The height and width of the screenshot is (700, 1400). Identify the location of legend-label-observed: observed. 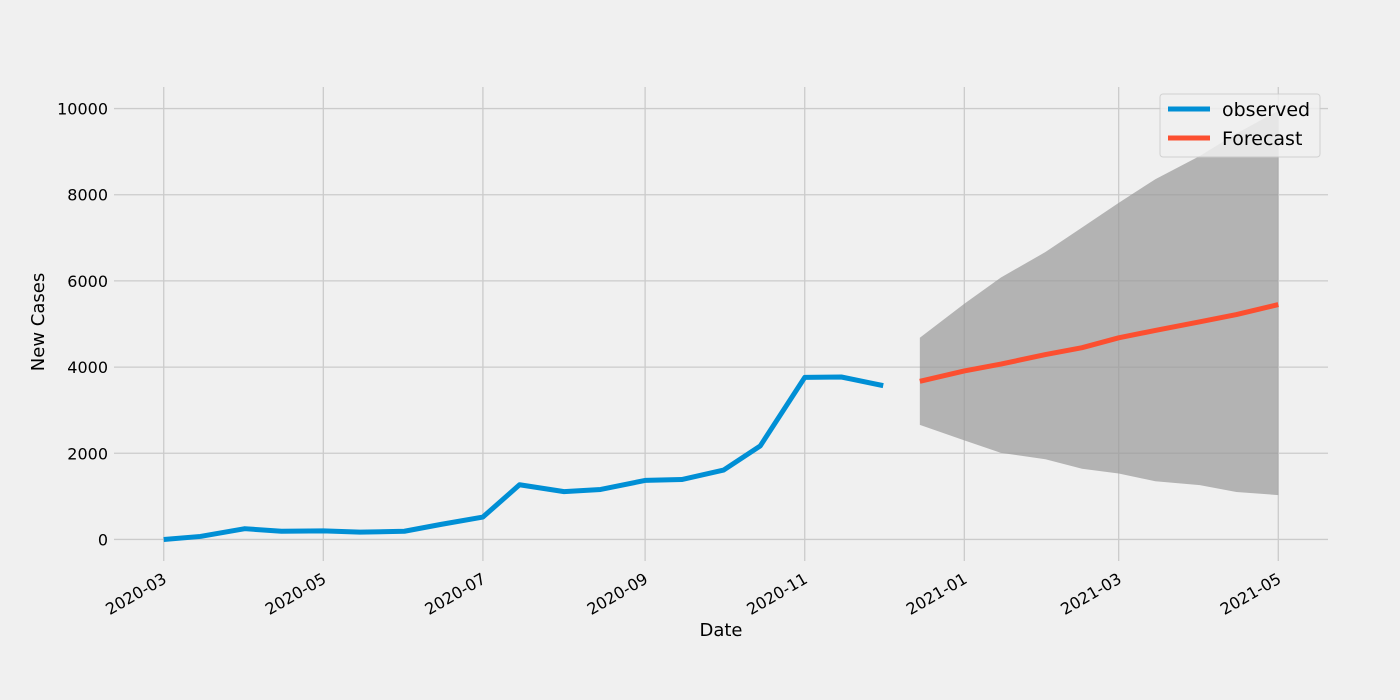
(1266, 110).